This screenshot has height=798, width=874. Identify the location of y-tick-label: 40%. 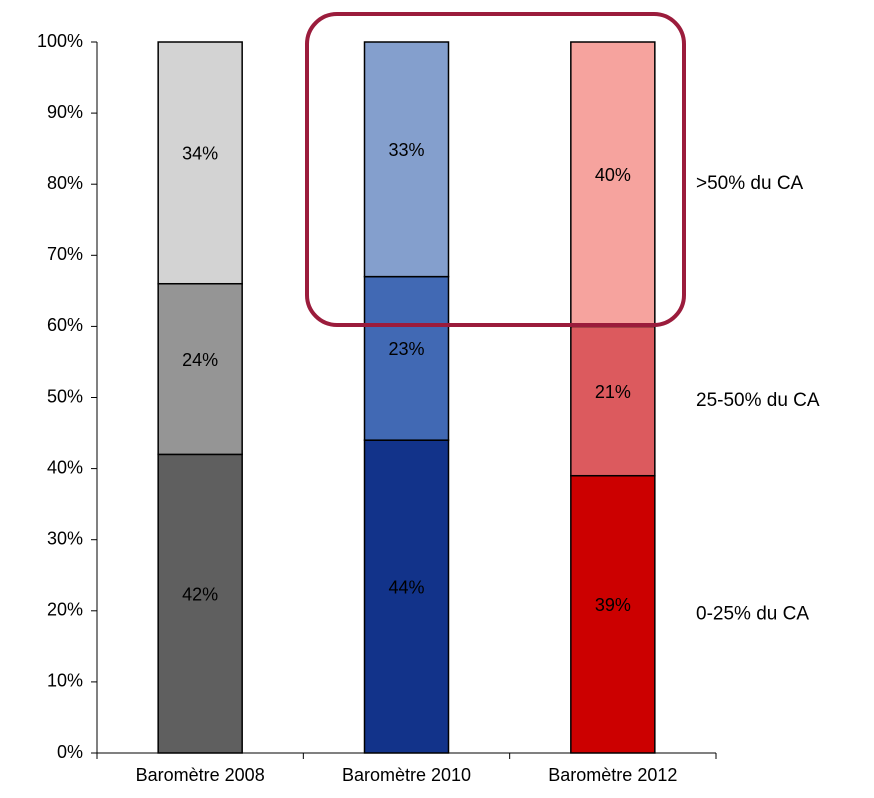
(65, 467).